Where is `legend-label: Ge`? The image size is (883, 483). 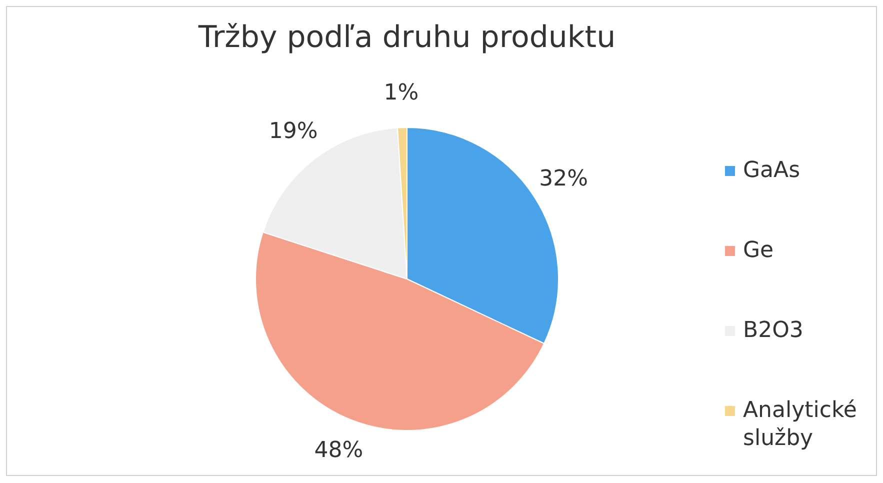
legend-label: Ge is located at coordinates (758, 251).